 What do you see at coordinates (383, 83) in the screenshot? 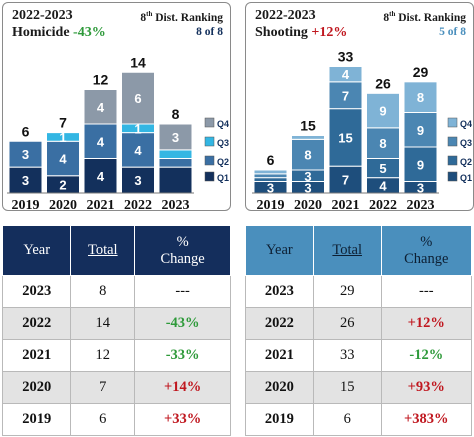
I see `bar-total-label: 26` at bounding box center [383, 83].